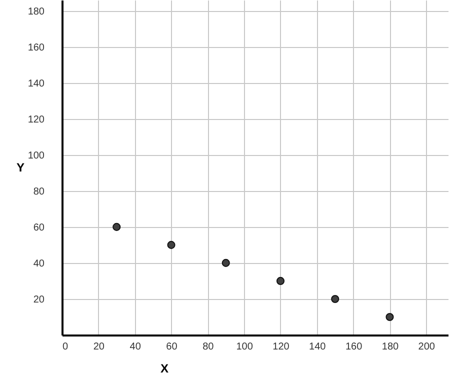 The width and height of the screenshot is (450, 376). Describe the element at coordinates (39, 228) in the screenshot. I see `y-tick-label: 60` at that location.